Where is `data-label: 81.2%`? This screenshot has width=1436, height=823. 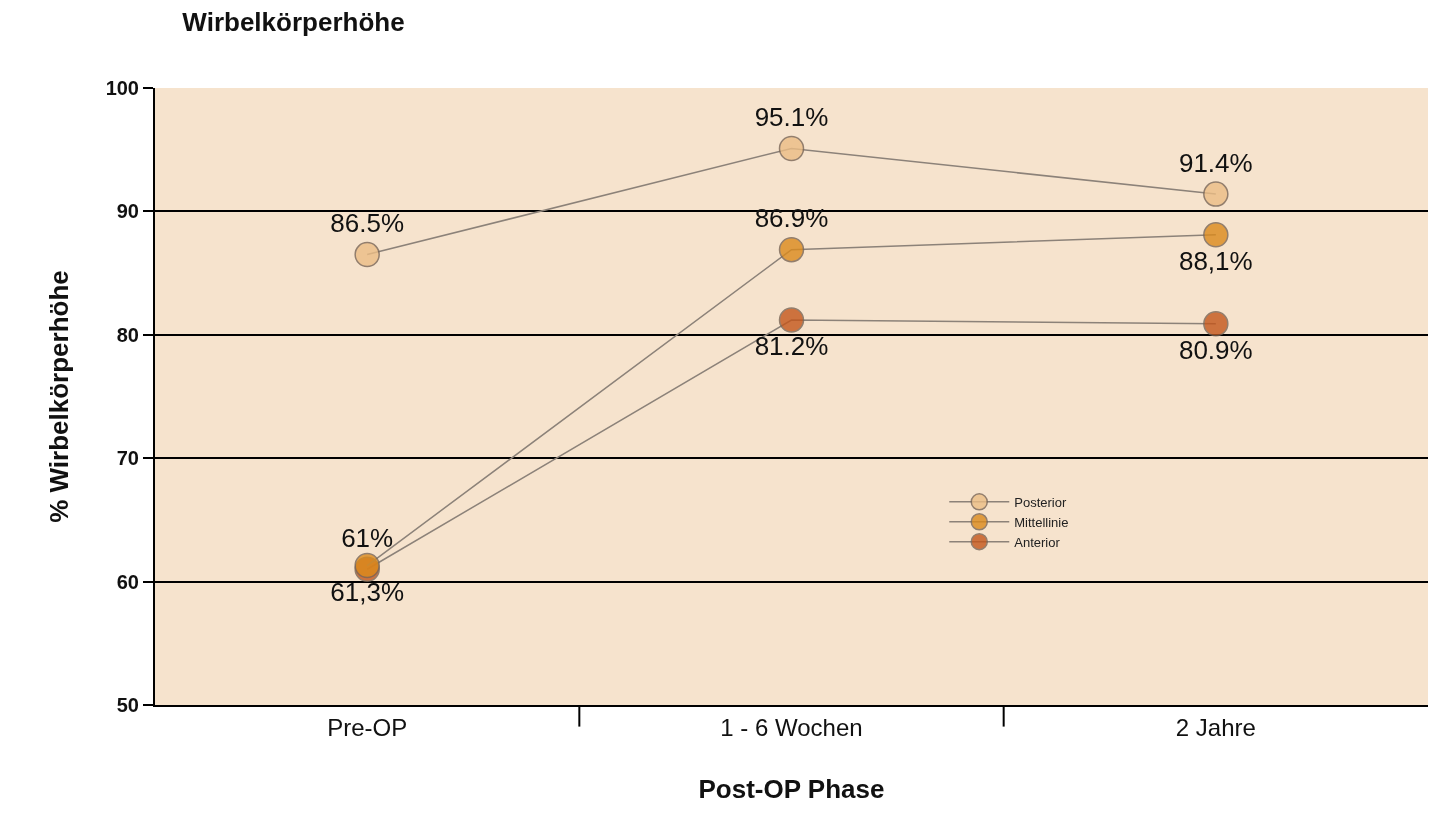 data-label: 81.2% is located at coordinates (791, 346).